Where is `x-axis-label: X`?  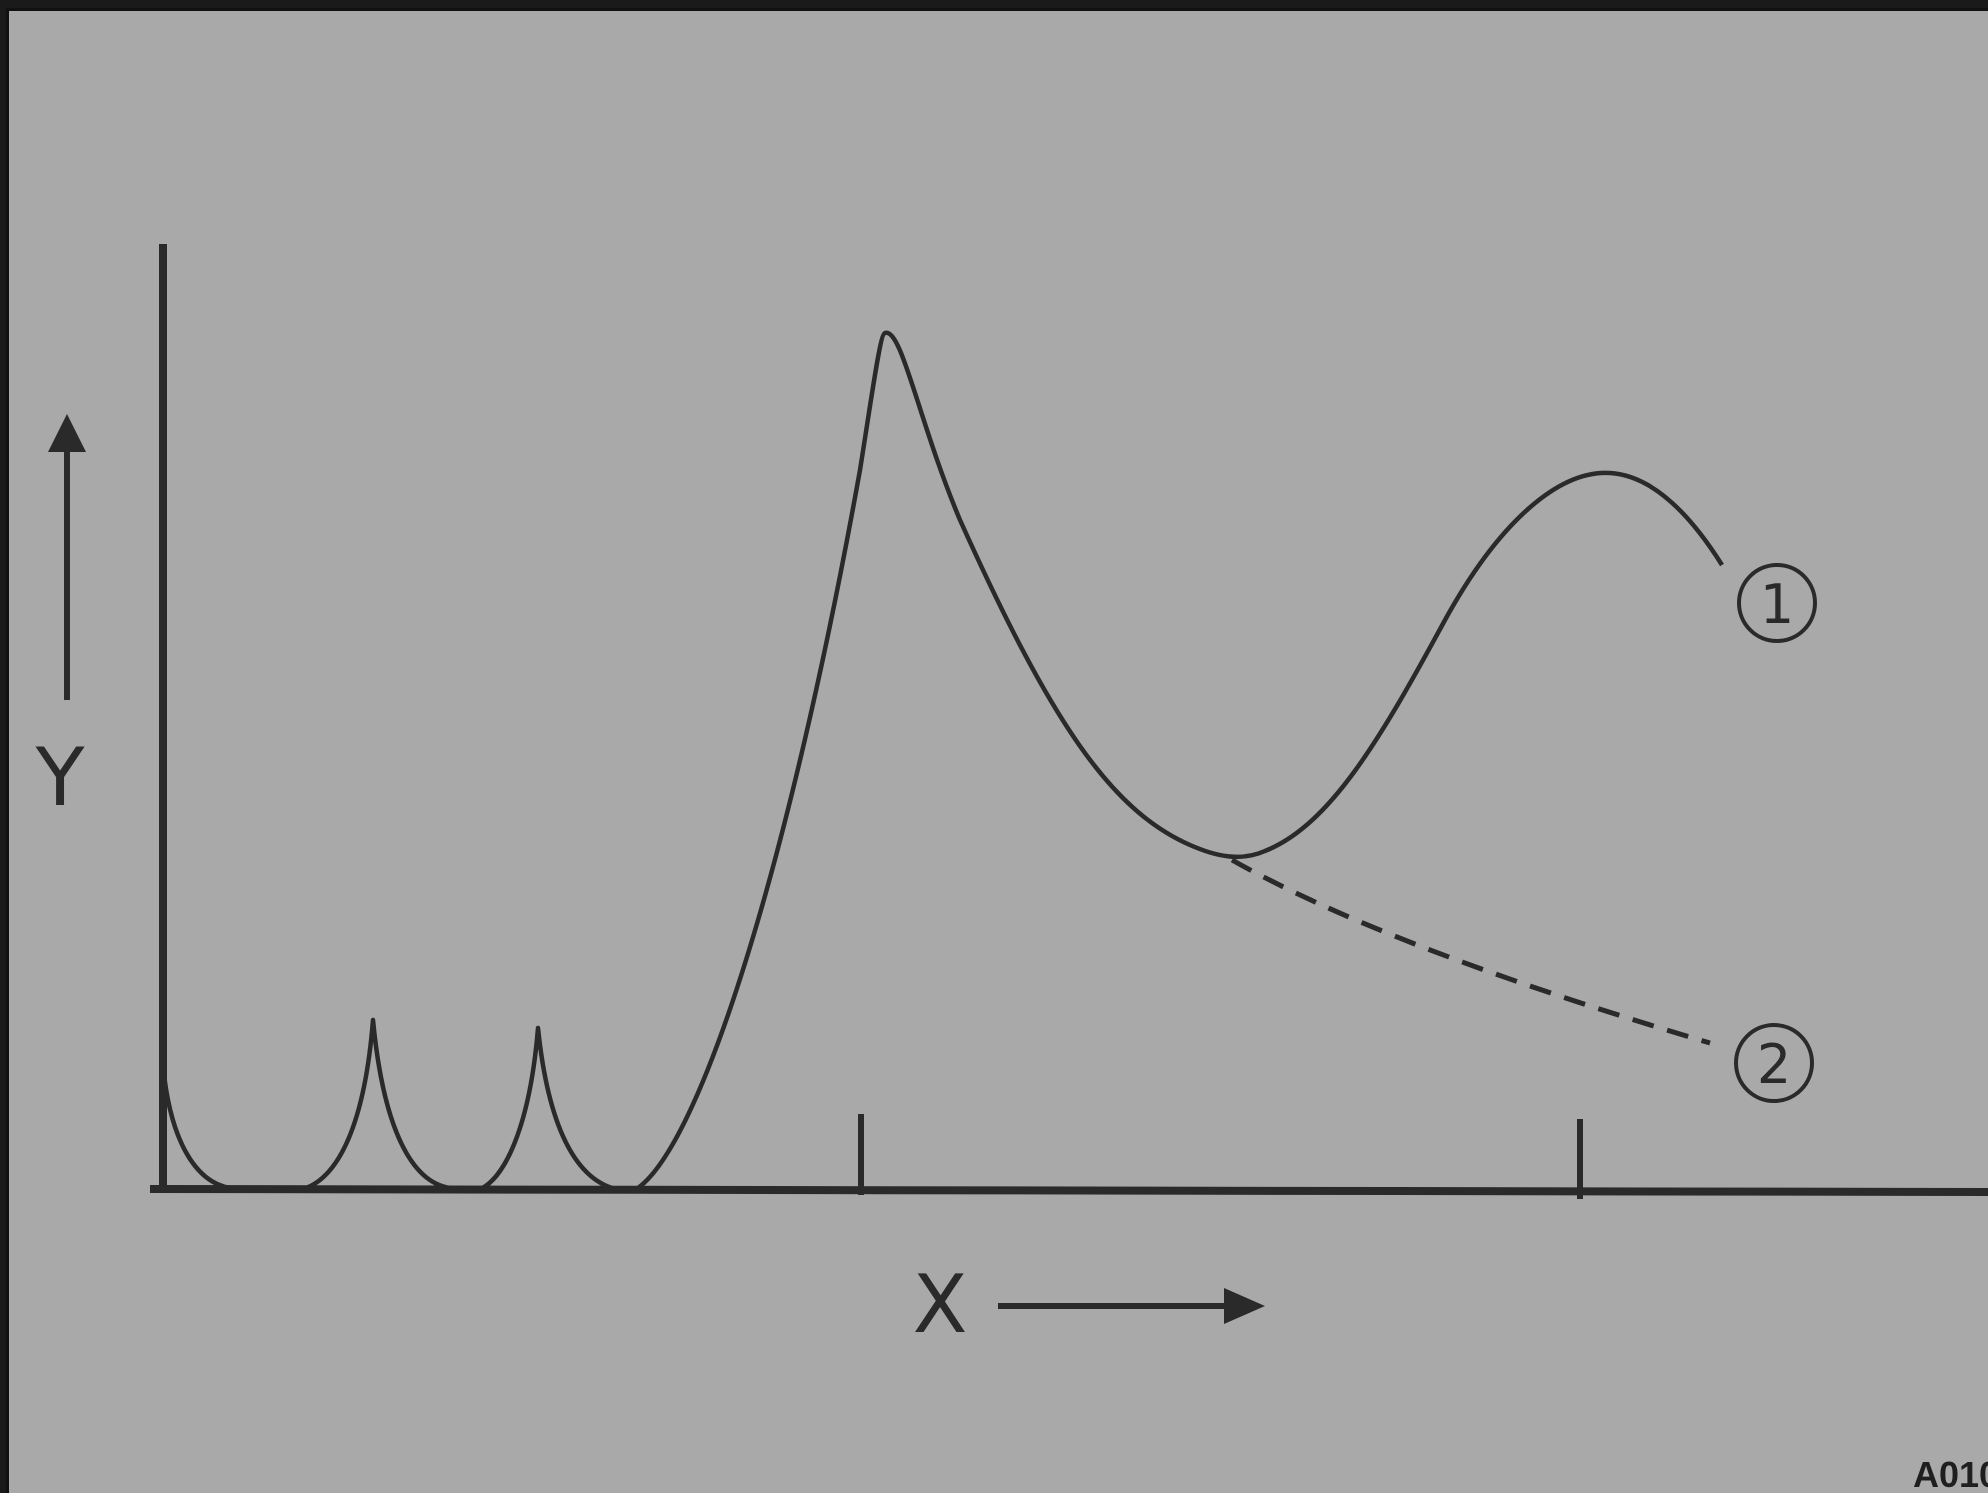 x-axis-label: X is located at coordinates (940, 1304).